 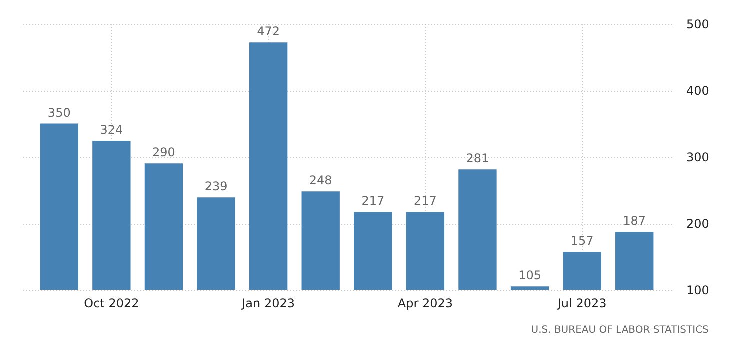 What do you see at coordinates (581, 303) in the screenshot?
I see `x-tick-label: Jul 2023` at bounding box center [581, 303].